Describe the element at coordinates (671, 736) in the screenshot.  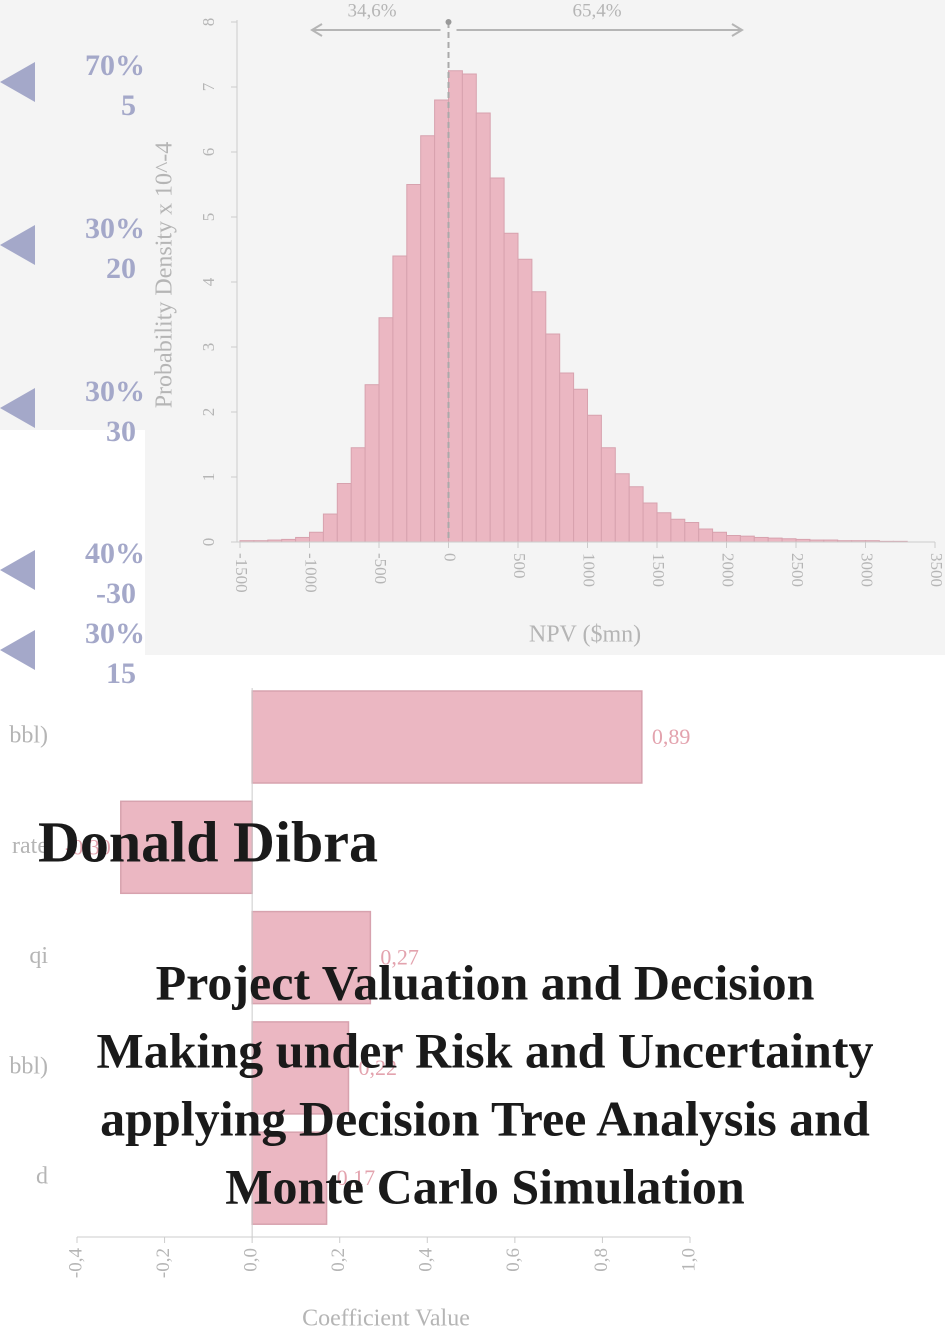
I see `value-label: 0,89` at that location.